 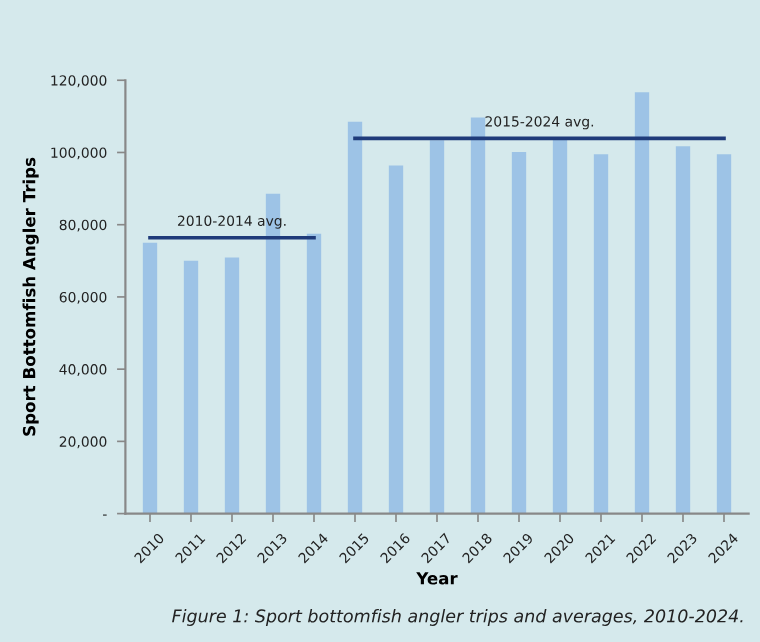 I want to click on x-axis-title: Year, so click(x=437, y=578).